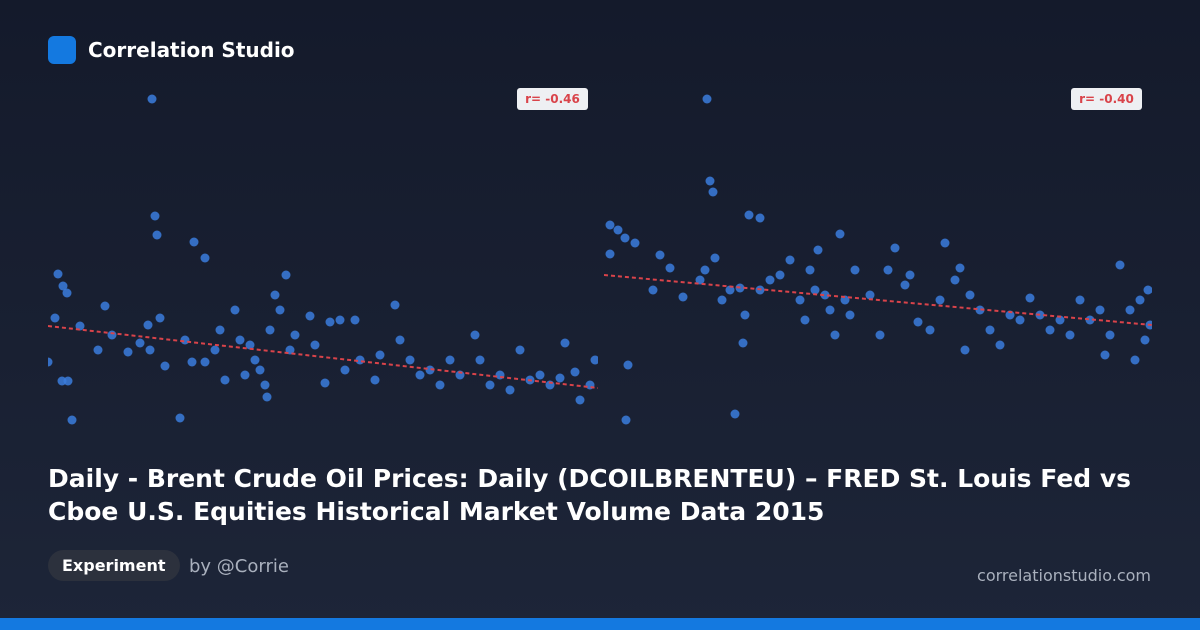 Image resolution: width=1200 pixels, height=630 pixels. I want to click on annotation: r= -0.40, so click(1106, 99).